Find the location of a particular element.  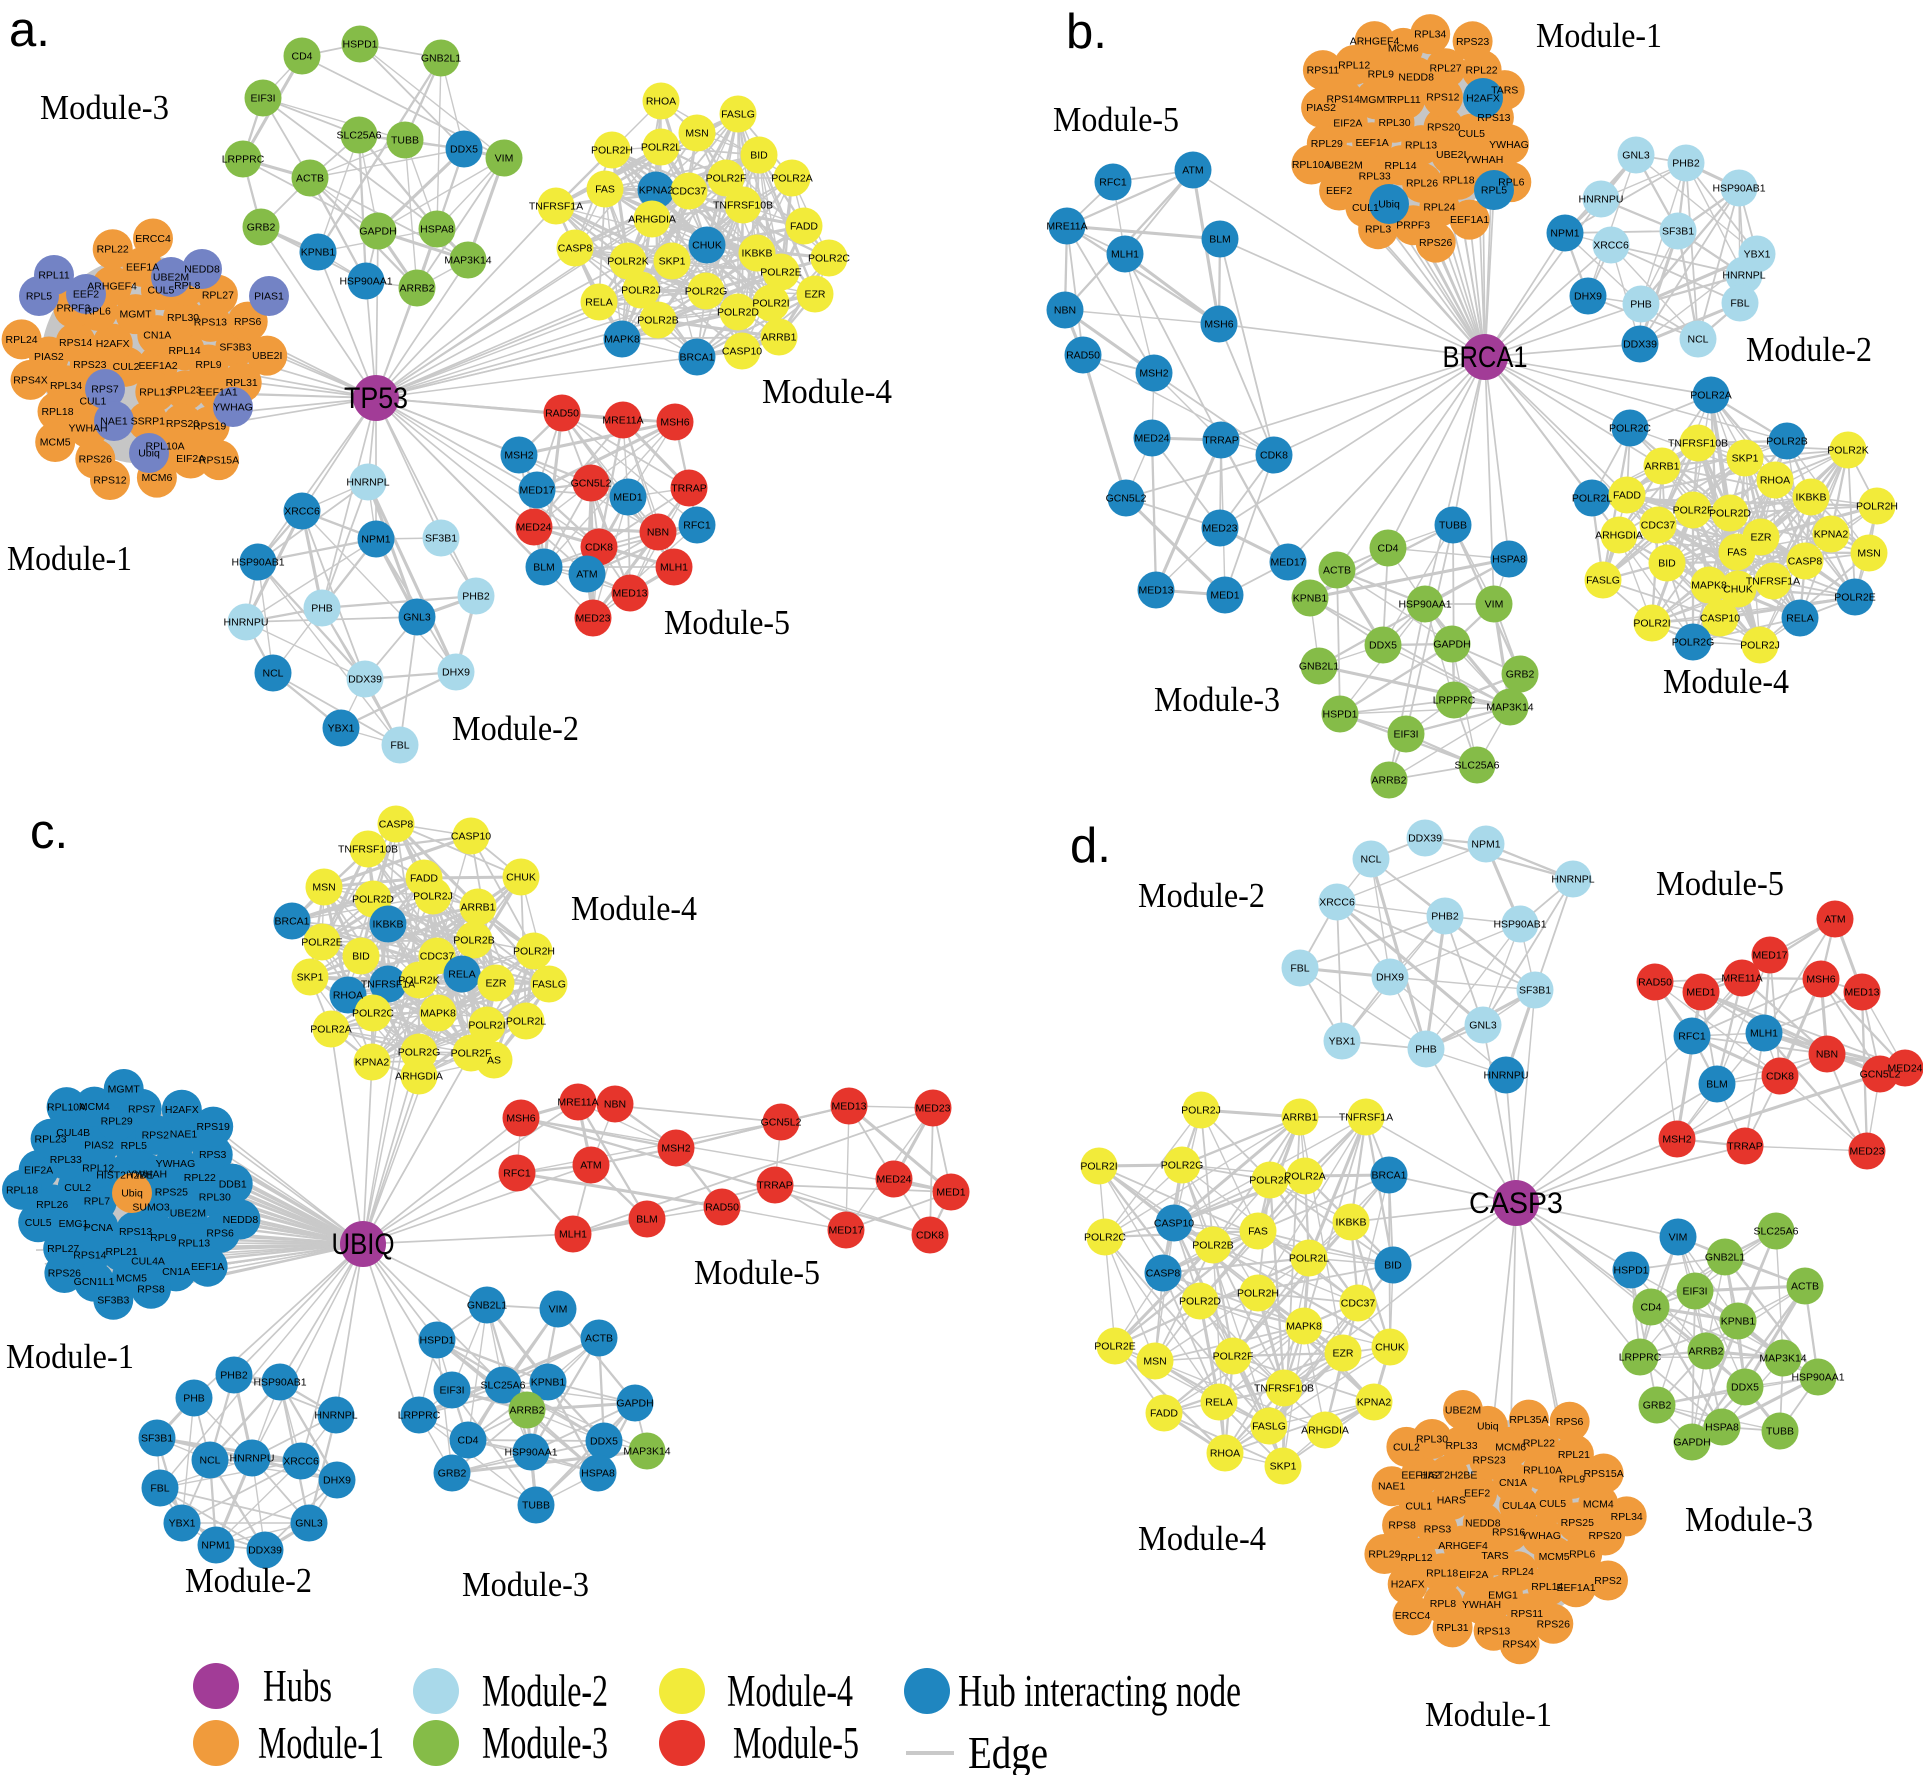

svg-text: Module-1 is located at coordinates (1599, 35).